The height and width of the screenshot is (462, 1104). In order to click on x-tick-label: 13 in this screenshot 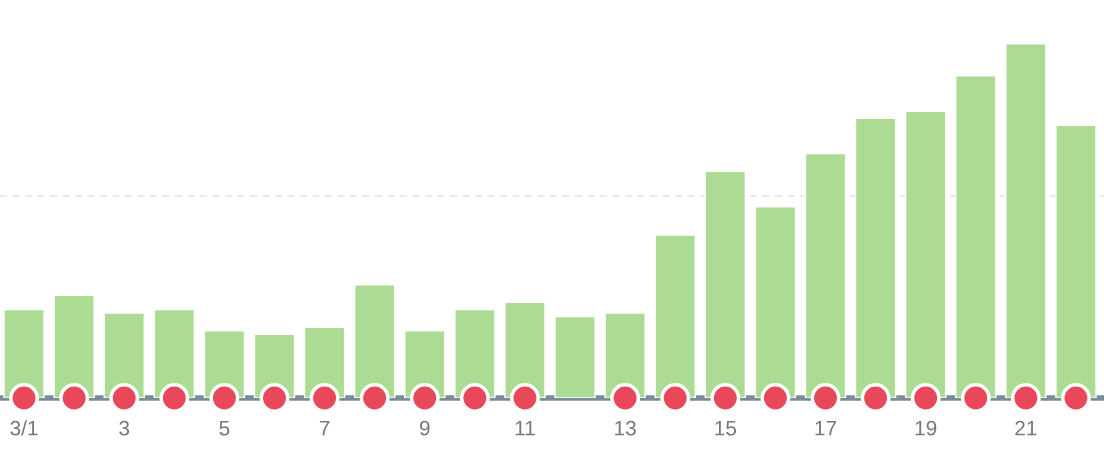, I will do `click(625, 428)`.